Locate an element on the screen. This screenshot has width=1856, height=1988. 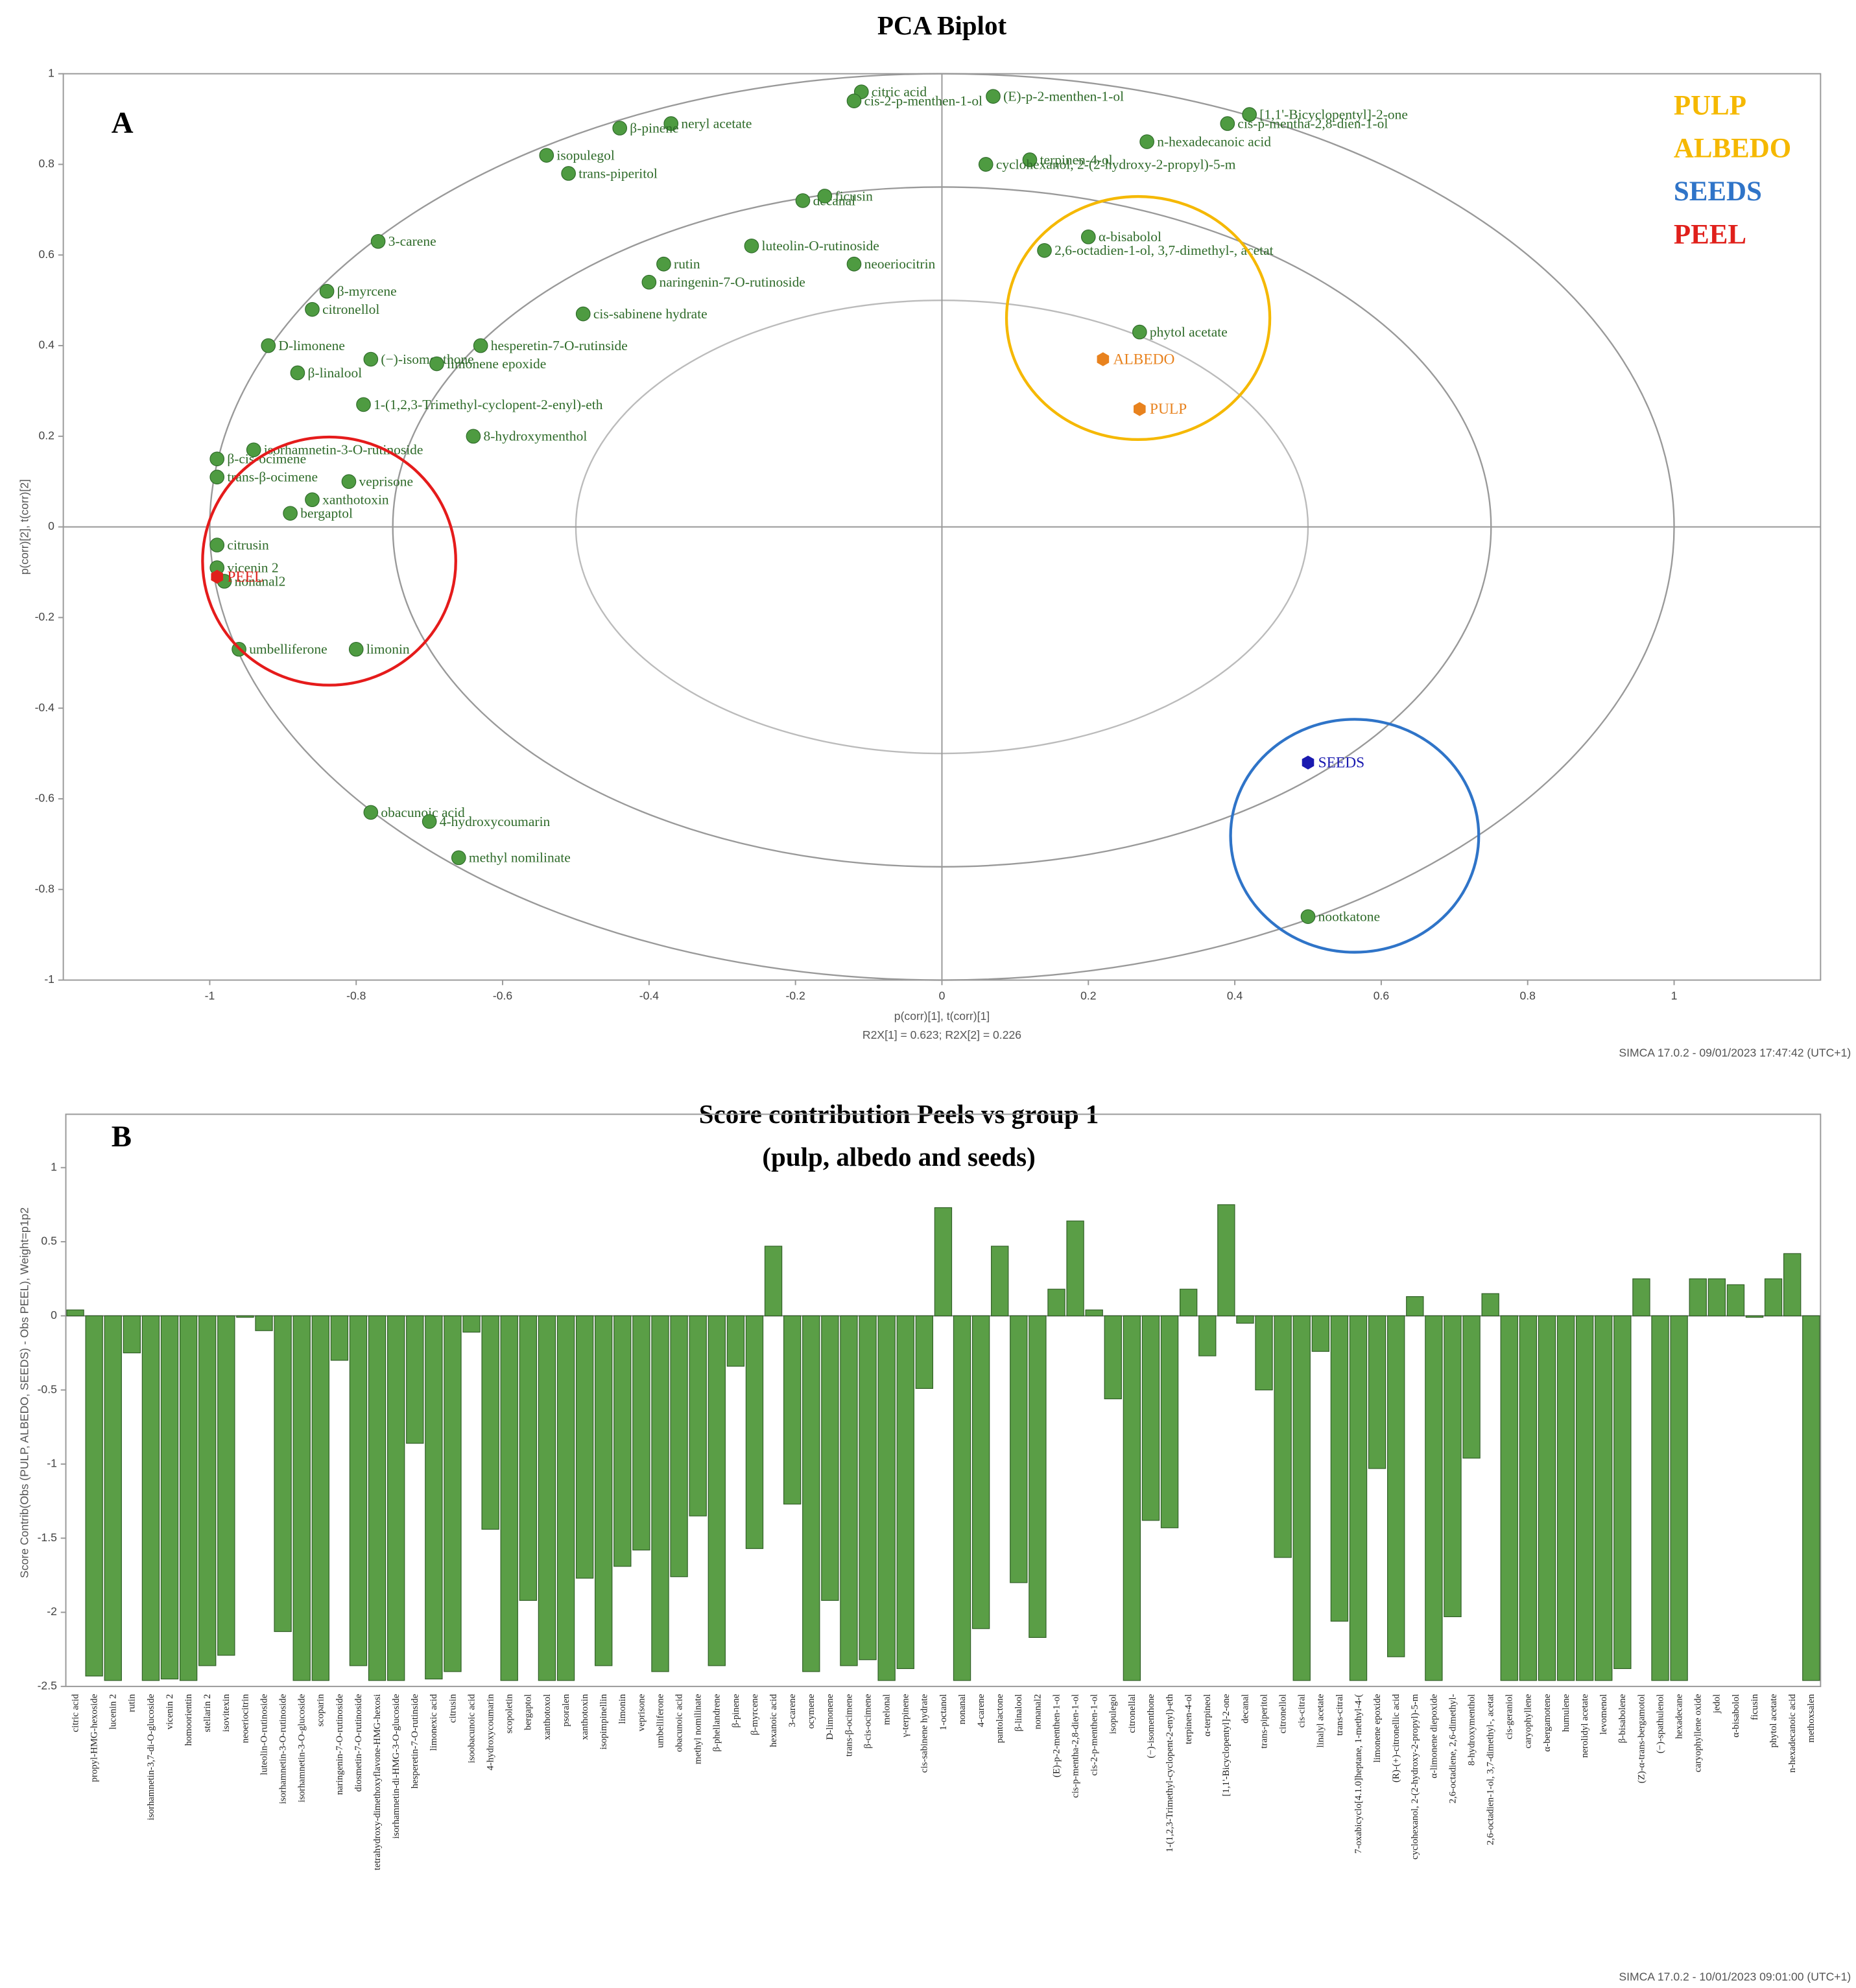
point-label: phytol acetate is located at coordinates (1189, 332).